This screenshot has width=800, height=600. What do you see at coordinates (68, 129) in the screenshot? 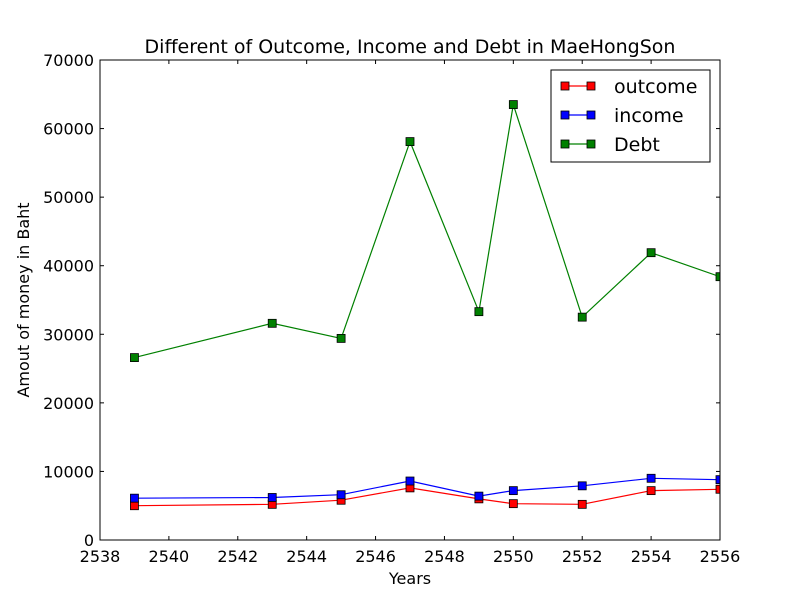
I see `y-tick-label: 60000` at bounding box center [68, 129].